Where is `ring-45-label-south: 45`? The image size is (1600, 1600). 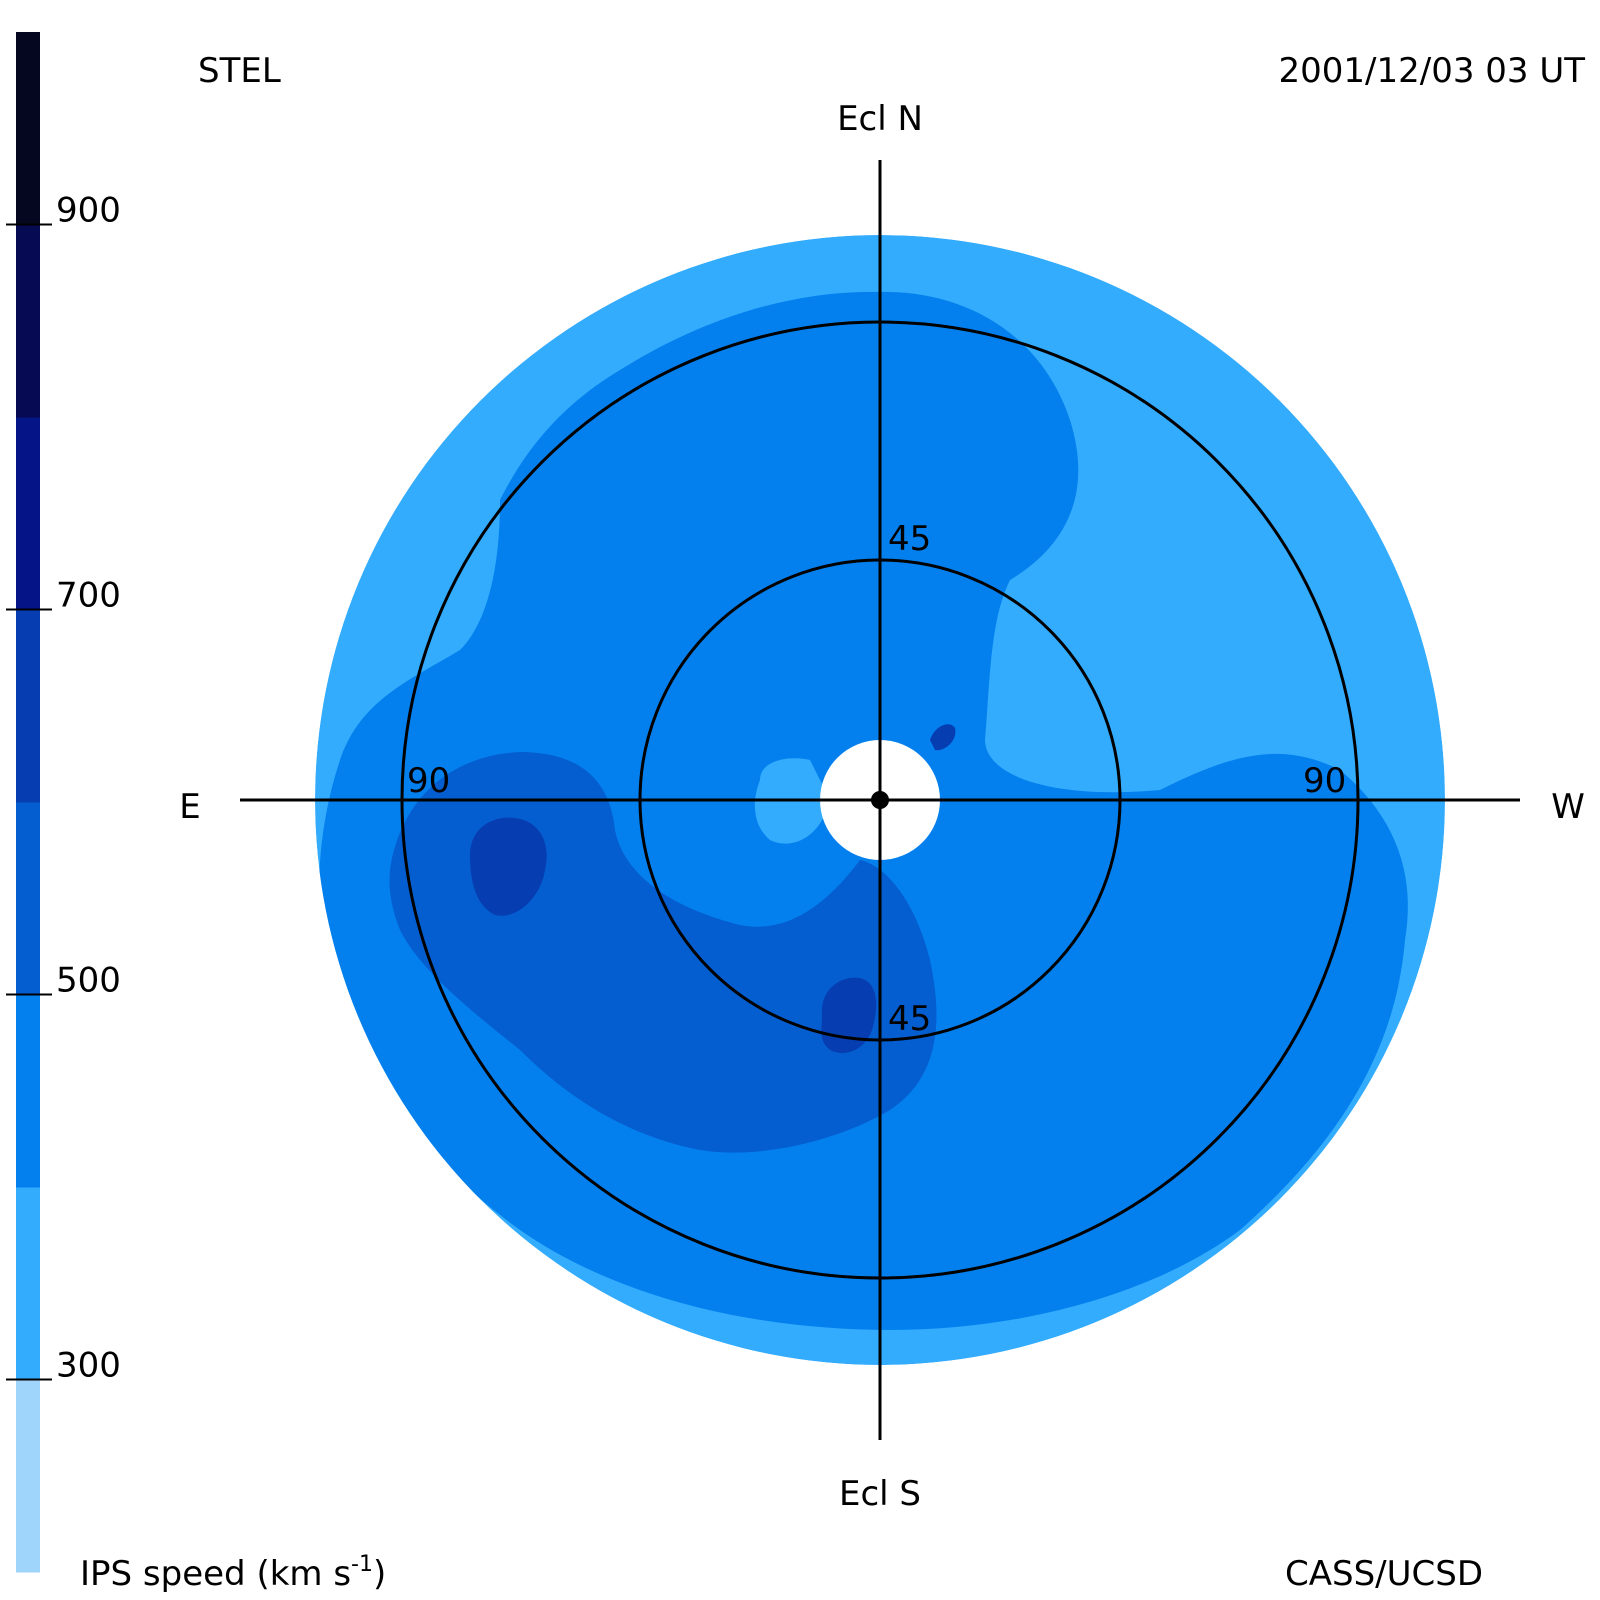 ring-45-label-south: 45 is located at coordinates (909, 1019).